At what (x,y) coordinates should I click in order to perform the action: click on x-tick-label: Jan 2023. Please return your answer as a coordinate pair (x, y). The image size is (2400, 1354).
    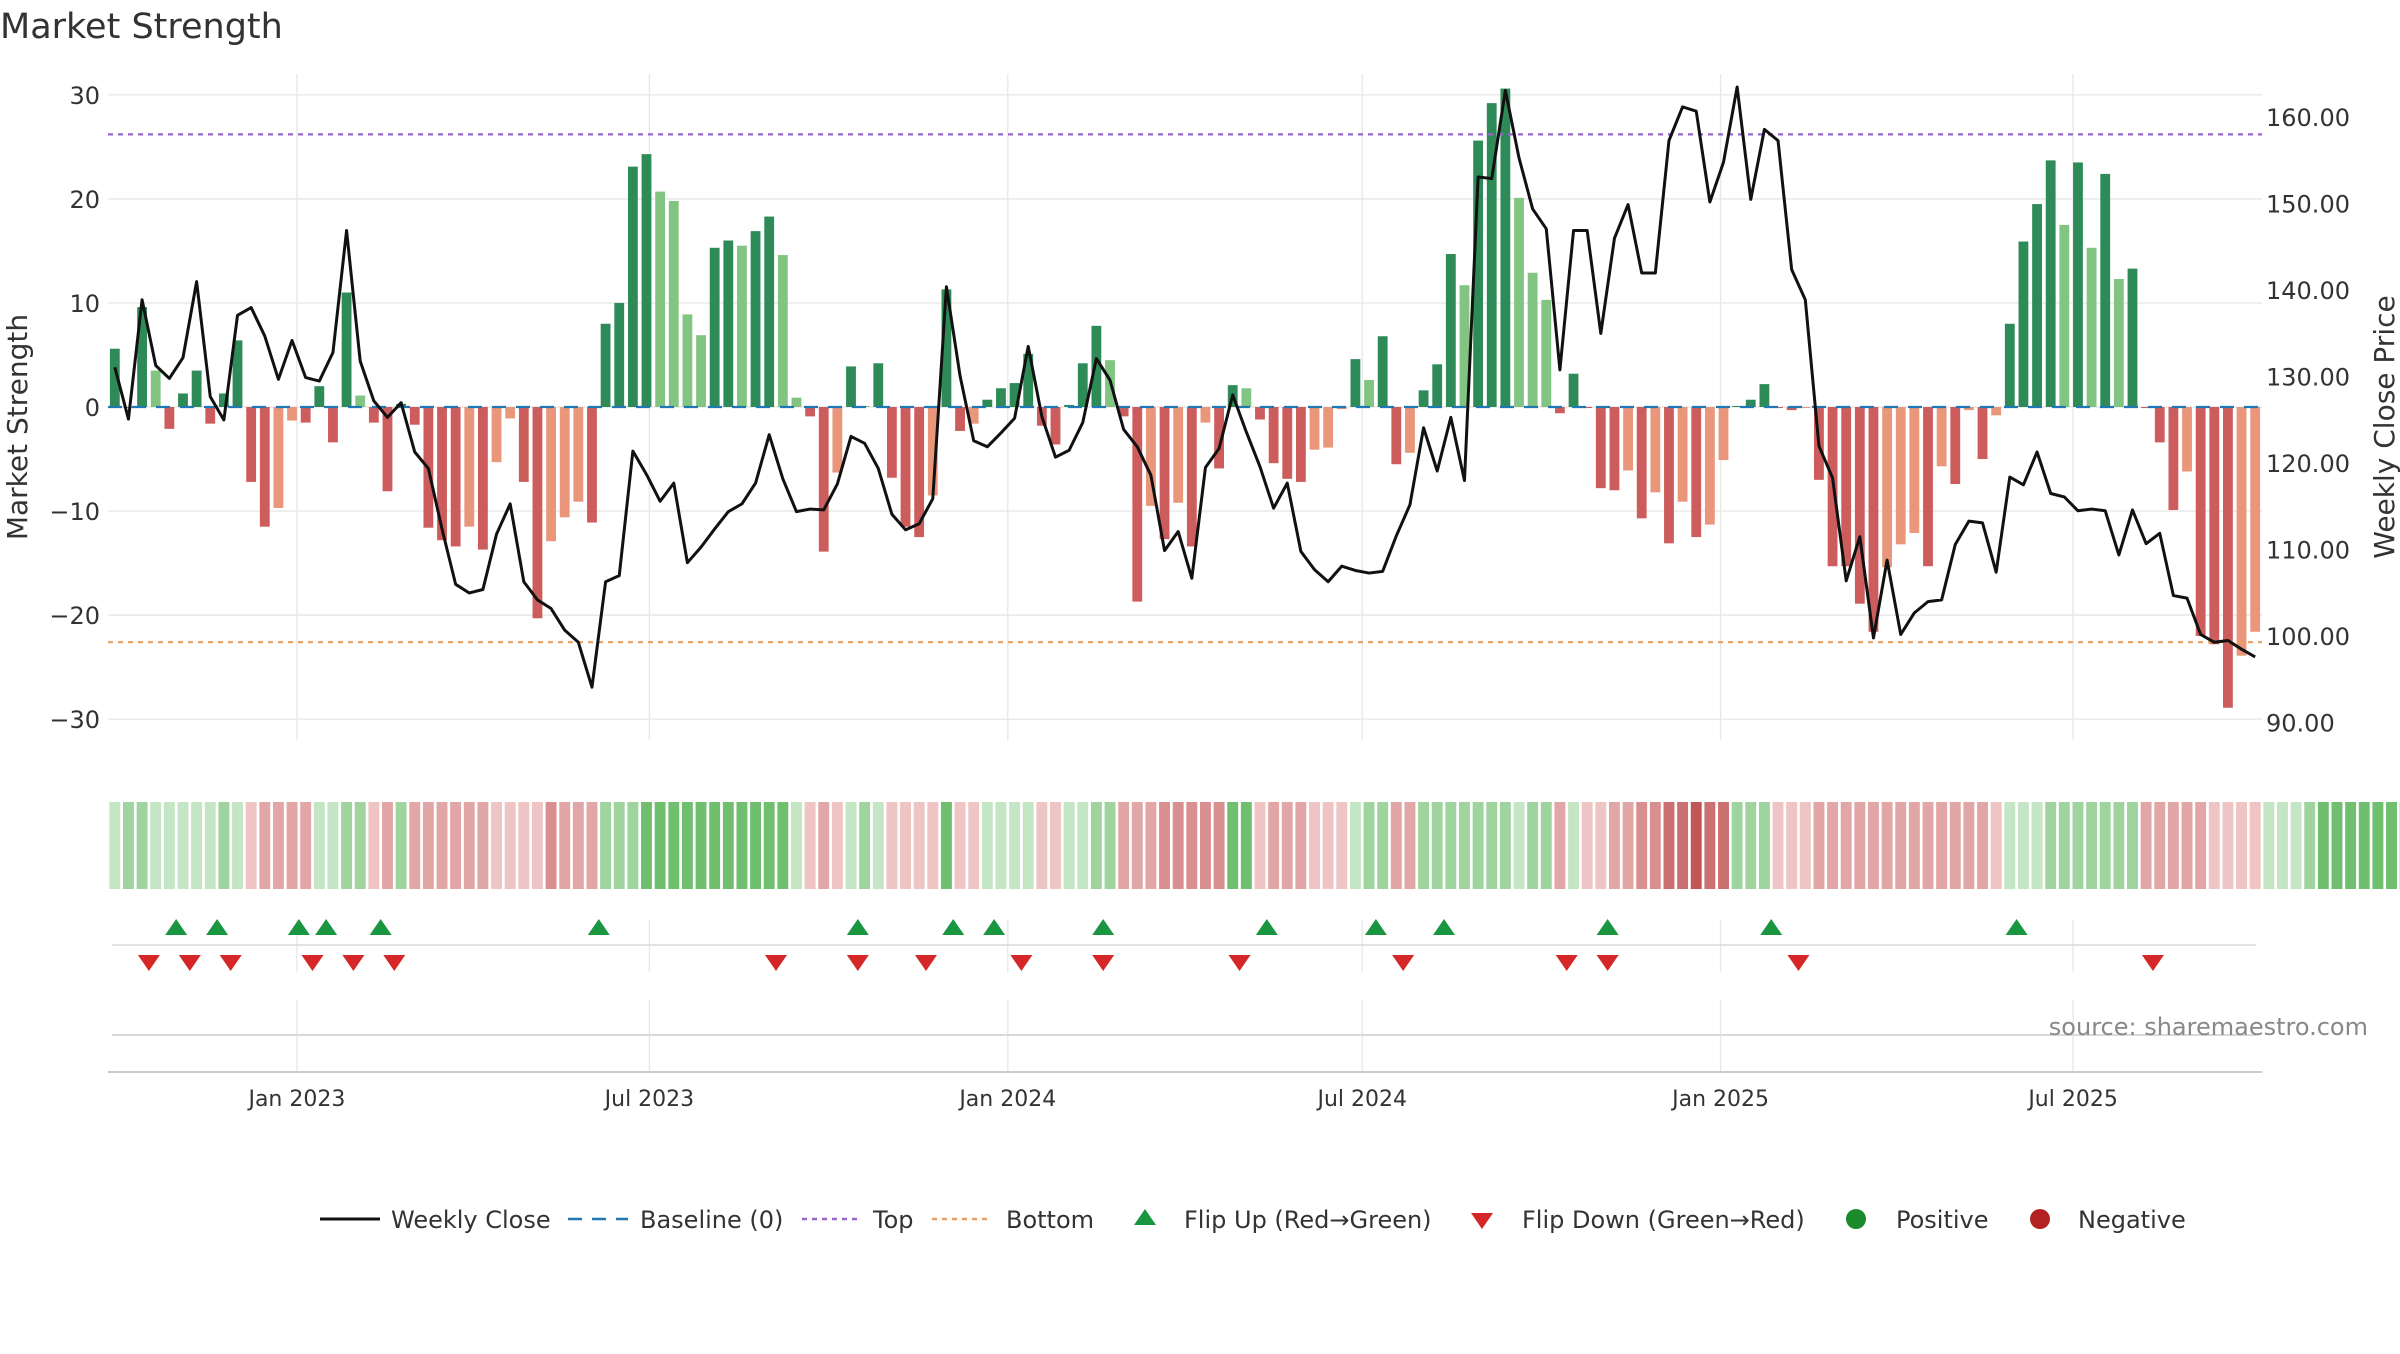
    Looking at the image, I should click on (295, 1099).